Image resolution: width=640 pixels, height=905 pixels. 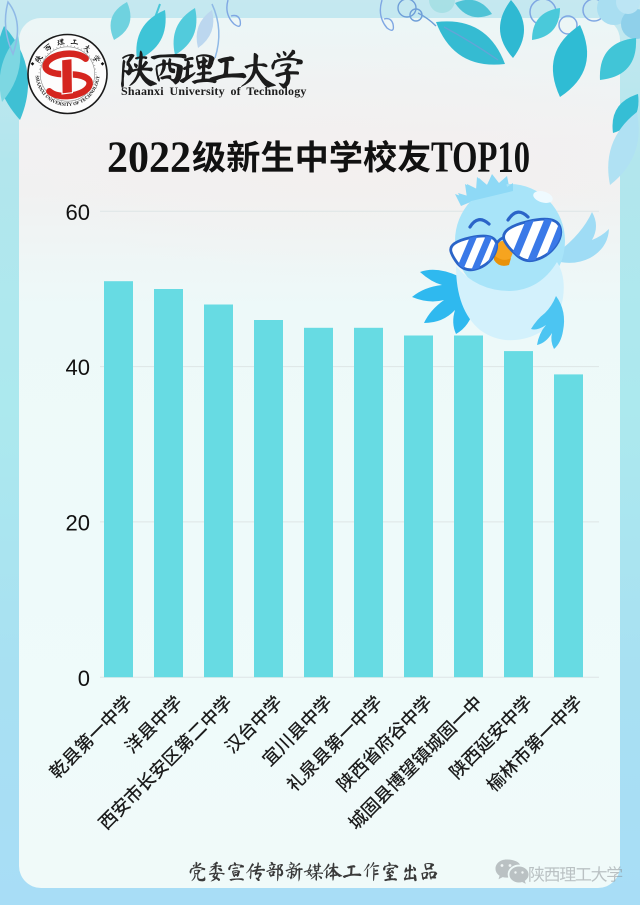 I want to click on svg-text: 60, so click(x=78, y=212).